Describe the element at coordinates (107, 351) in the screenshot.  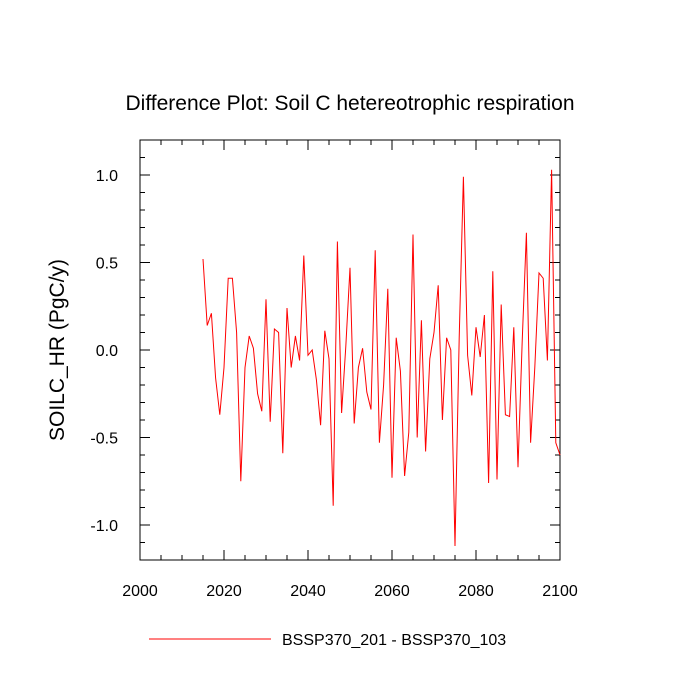
I see `y-tick-label: 0.0` at that location.